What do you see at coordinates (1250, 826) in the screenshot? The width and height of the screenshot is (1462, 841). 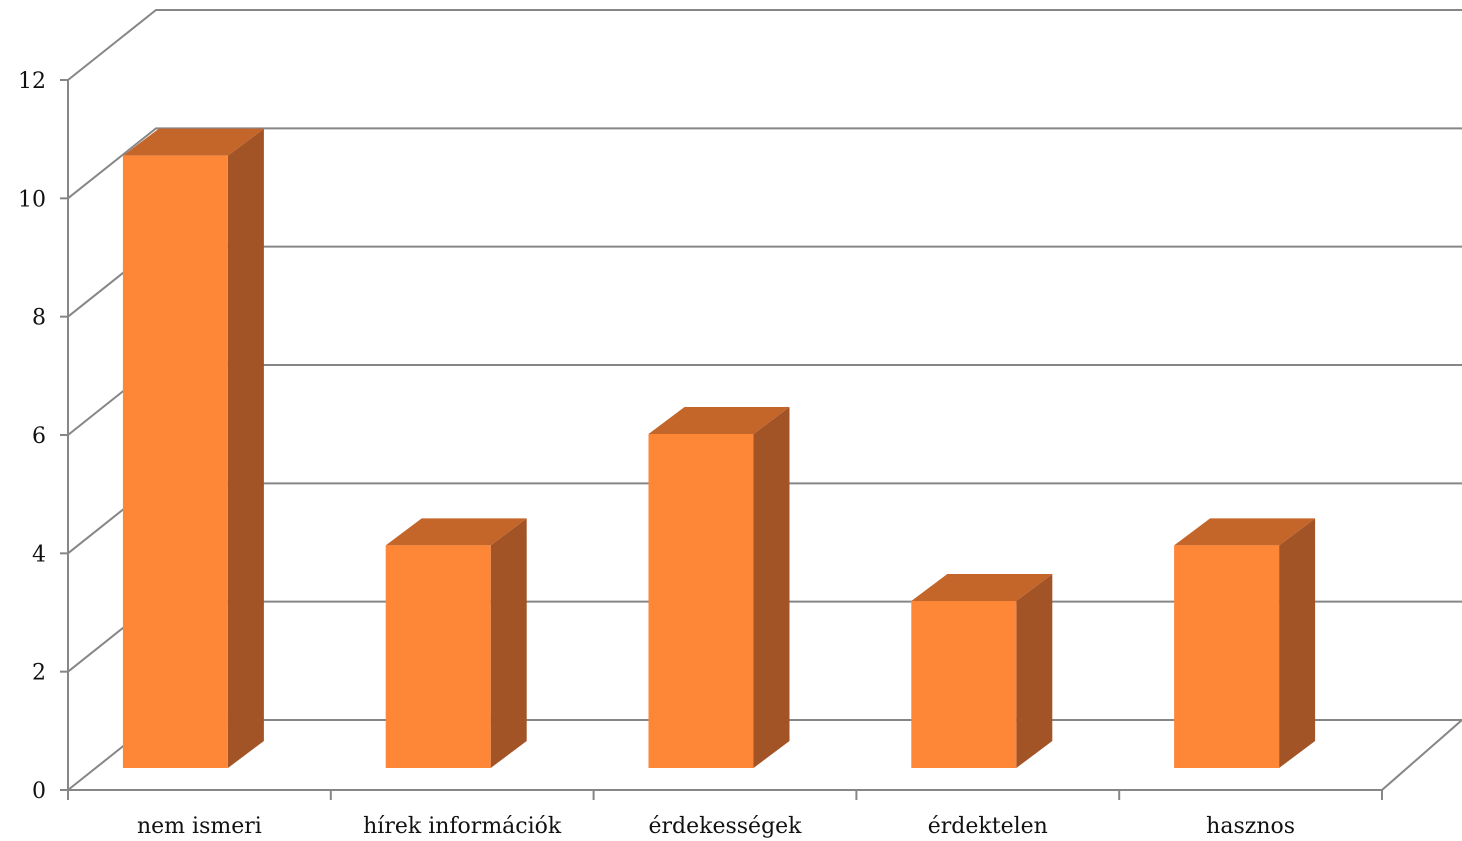 I see `x-tick-label: hasznos` at bounding box center [1250, 826].